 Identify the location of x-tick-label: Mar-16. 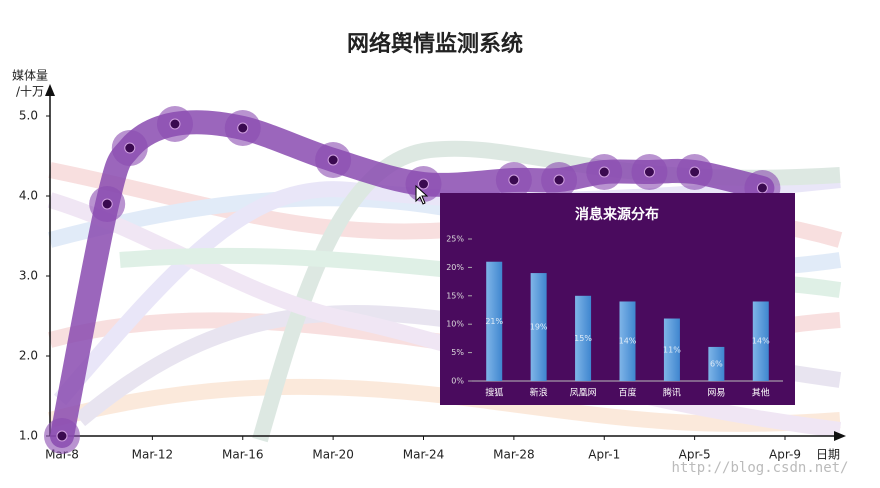
(242, 455).